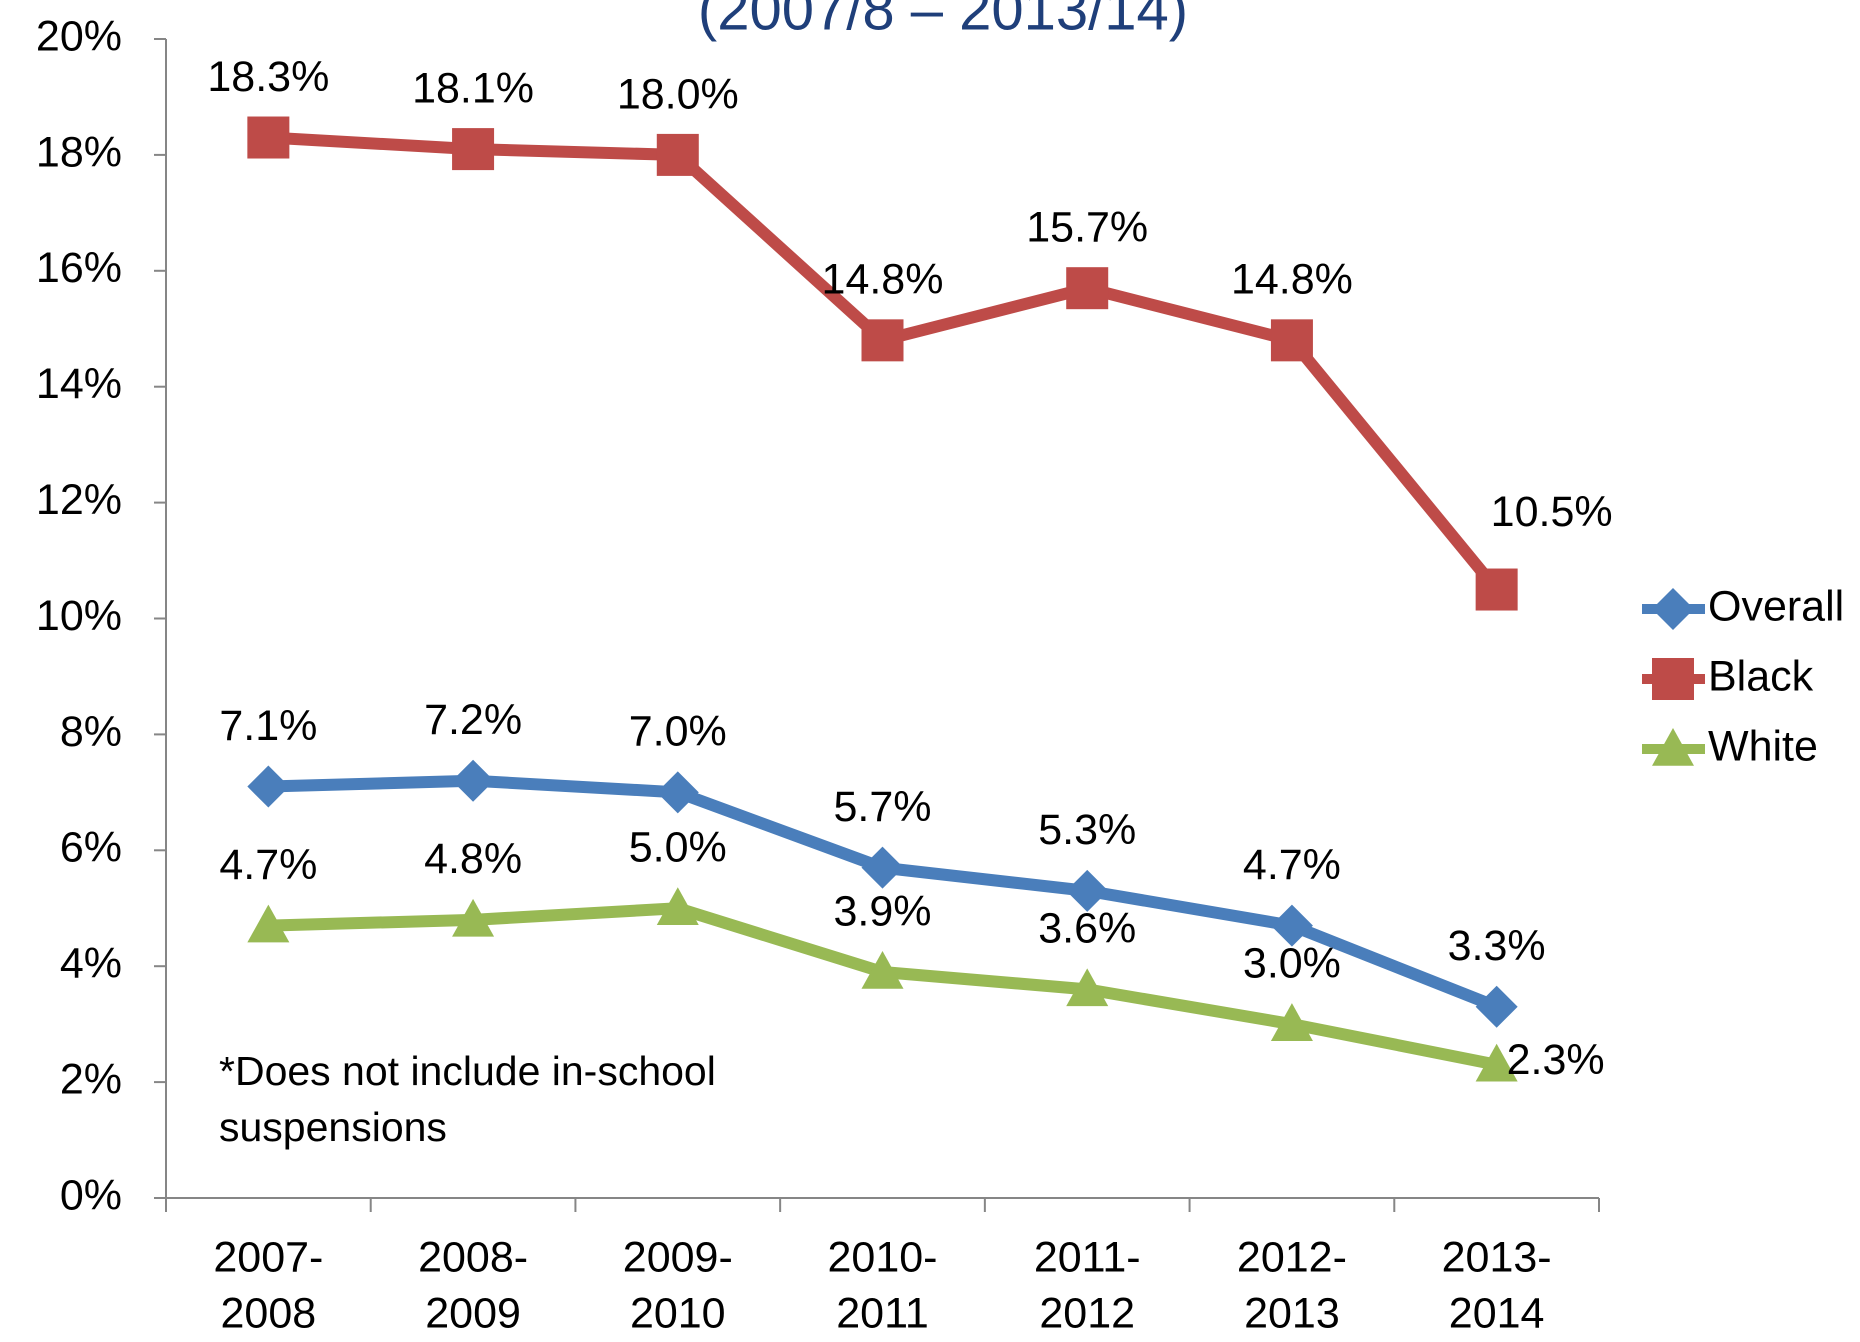  What do you see at coordinates (91, 732) in the screenshot?
I see `y-tick-label: 8%` at bounding box center [91, 732].